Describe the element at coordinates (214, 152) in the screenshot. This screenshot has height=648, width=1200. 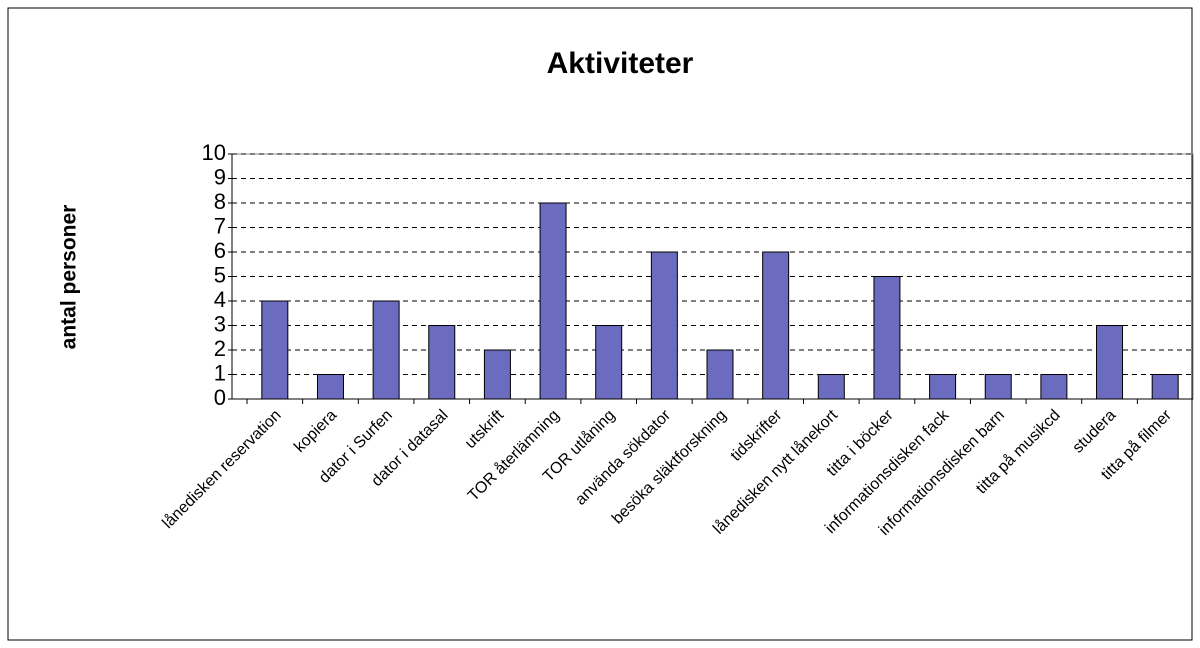
I see `y-tick-label: 10` at that location.